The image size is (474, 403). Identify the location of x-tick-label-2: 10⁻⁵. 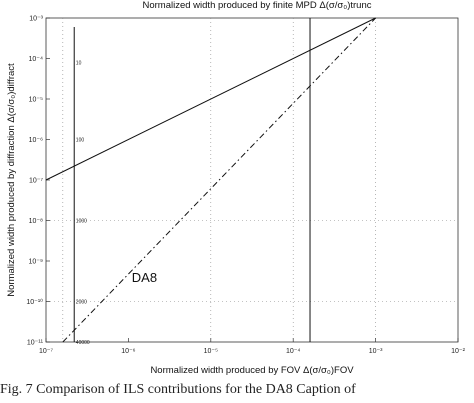
(211, 351).